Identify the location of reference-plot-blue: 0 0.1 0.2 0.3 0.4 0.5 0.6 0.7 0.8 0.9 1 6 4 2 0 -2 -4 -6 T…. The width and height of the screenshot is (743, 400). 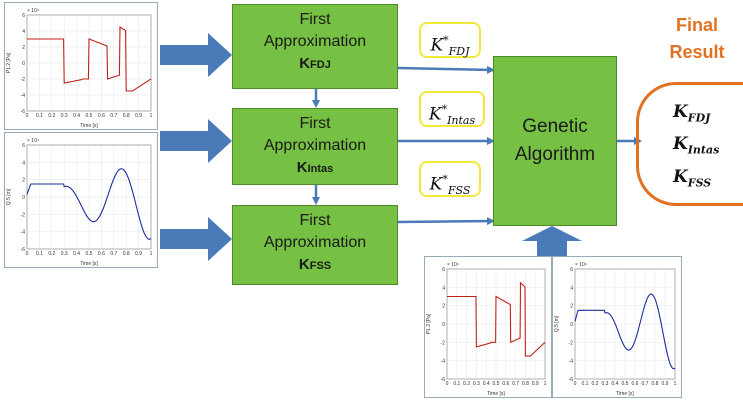
(617, 327).